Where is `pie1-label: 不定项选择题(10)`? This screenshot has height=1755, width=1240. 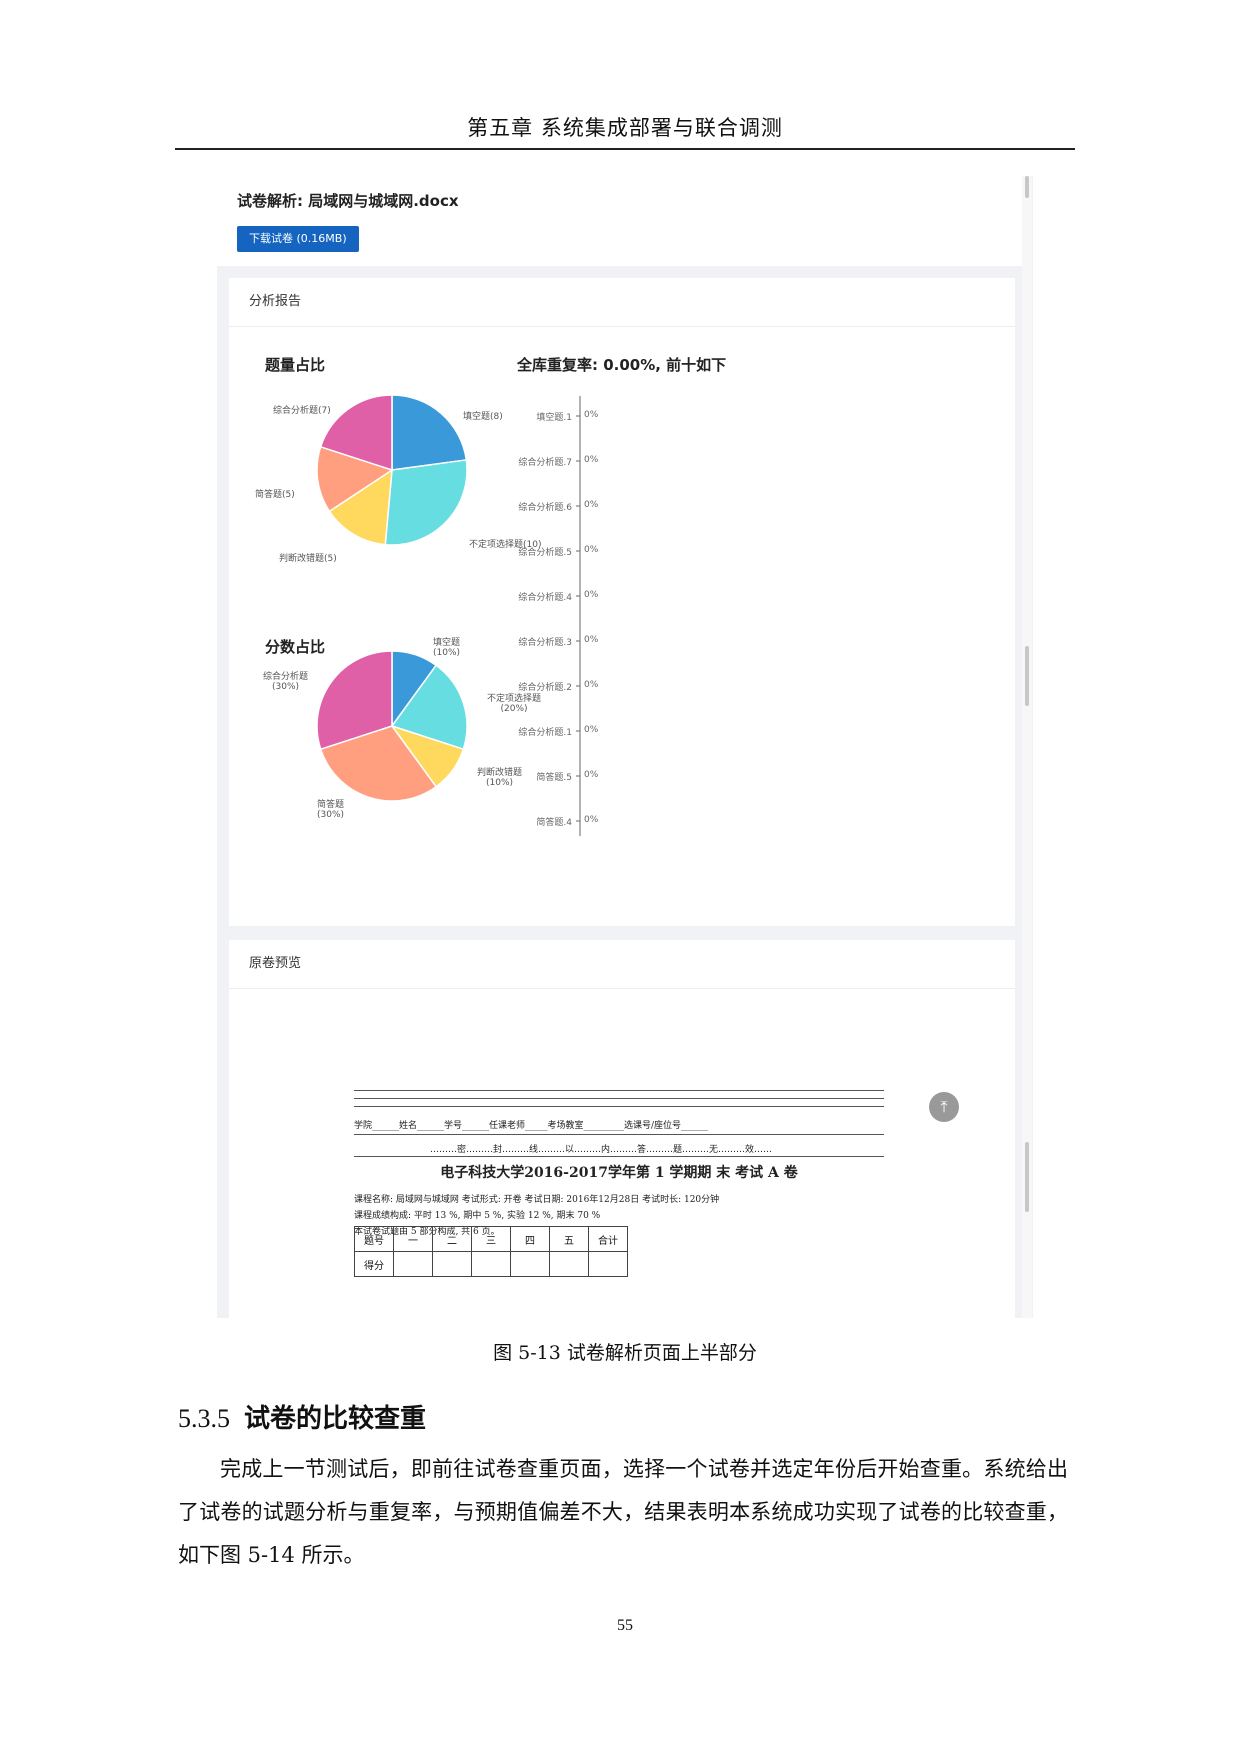
pie1-label: 不定项选择题(10) is located at coordinates (505, 545).